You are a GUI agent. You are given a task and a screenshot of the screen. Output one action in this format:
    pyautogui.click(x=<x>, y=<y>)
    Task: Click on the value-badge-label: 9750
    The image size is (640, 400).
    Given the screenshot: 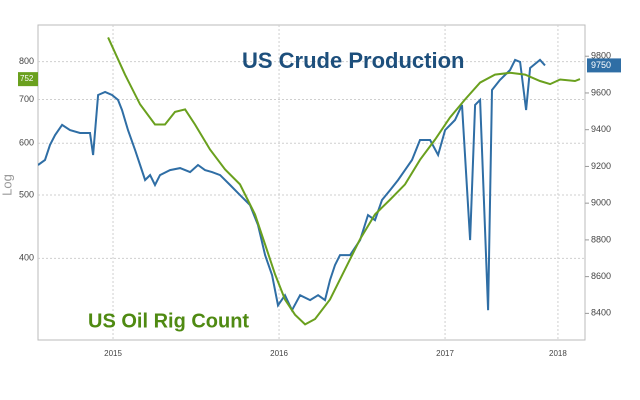 What is the action you would take?
    pyautogui.click(x=601, y=65)
    